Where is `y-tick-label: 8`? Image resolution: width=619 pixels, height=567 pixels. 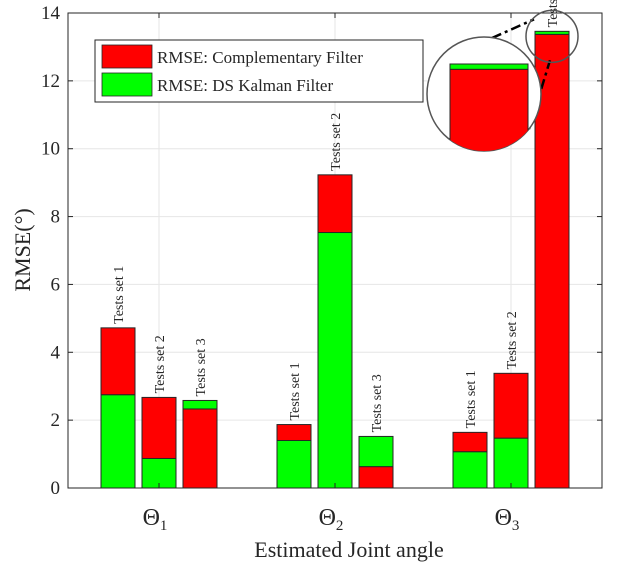
y-tick-label: 8 is located at coordinates (56, 217).